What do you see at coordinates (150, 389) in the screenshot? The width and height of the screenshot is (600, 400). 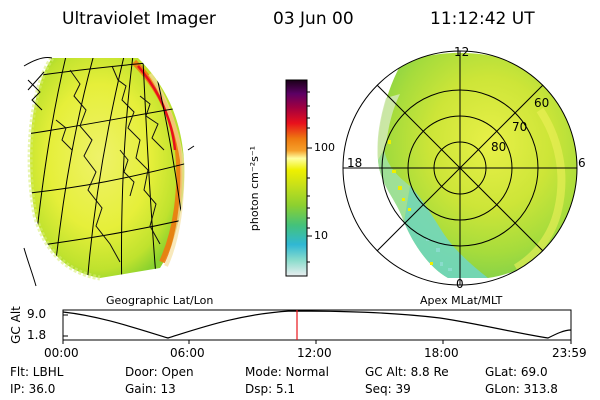 I see `gain-info: Gain: 13` at bounding box center [150, 389].